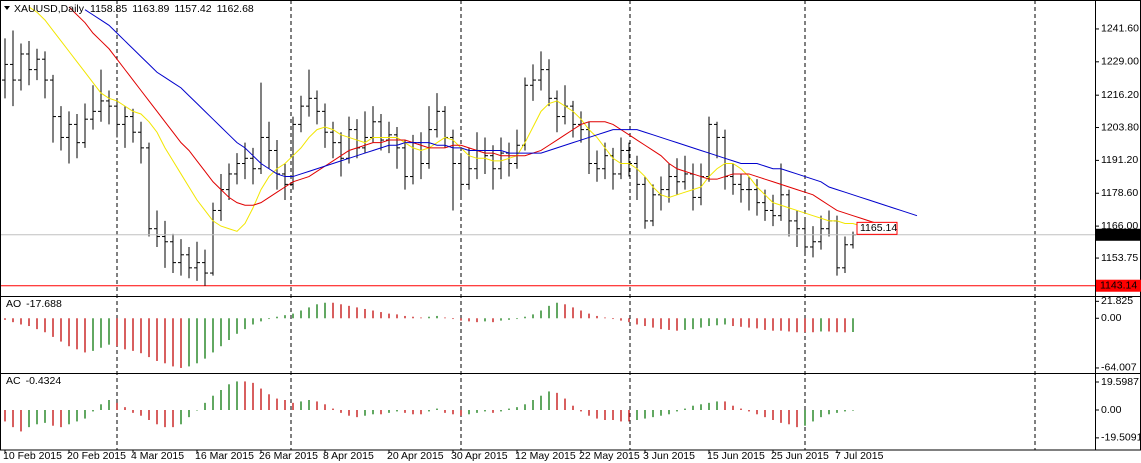  What do you see at coordinates (609, 456) in the screenshot?
I see `x-tick-label: 22 May 2015` at bounding box center [609, 456].